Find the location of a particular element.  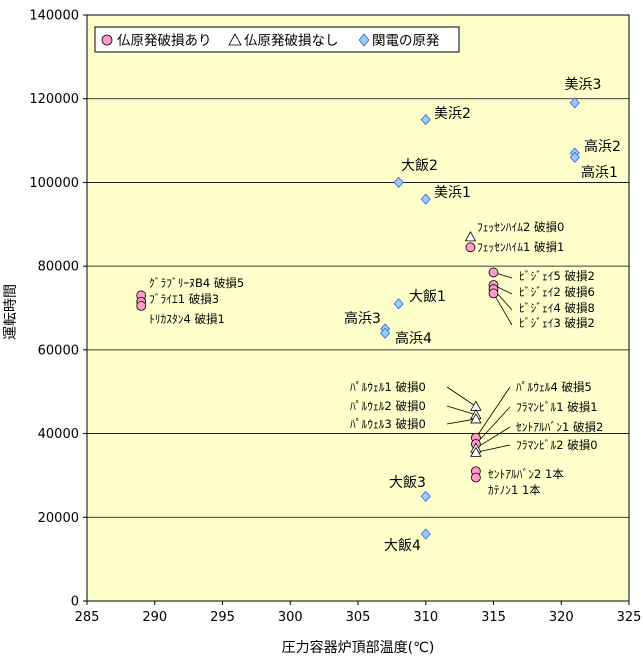

x-tick-label: 305 is located at coordinates (358, 617).